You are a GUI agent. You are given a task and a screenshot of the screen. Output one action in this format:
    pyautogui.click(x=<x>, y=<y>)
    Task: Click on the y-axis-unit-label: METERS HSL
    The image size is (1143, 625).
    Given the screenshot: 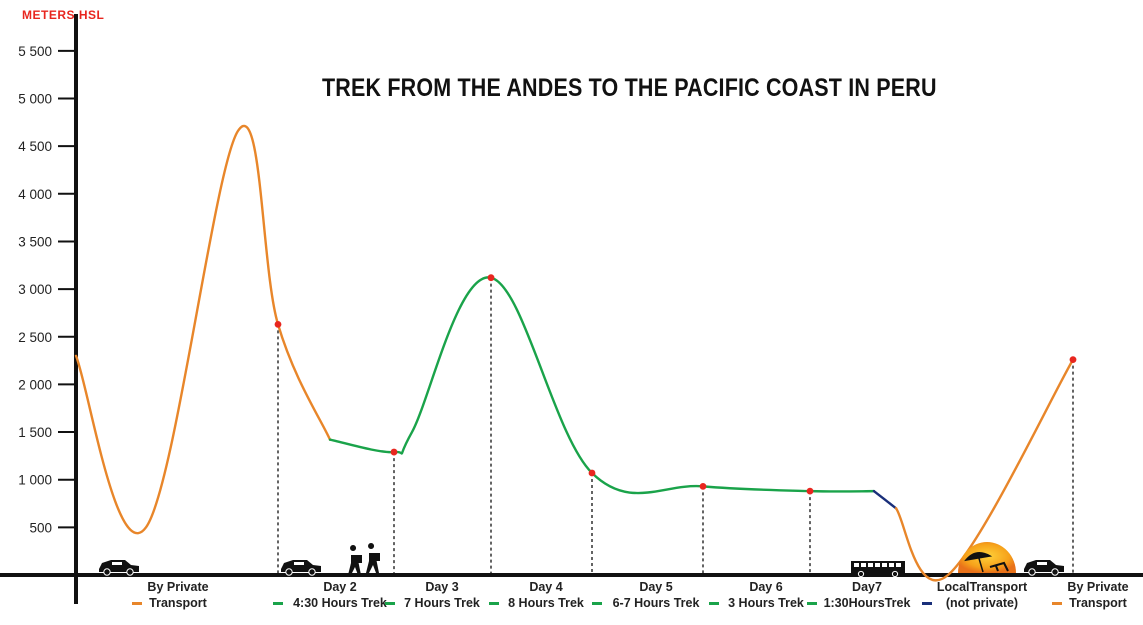 What is the action you would take?
    pyautogui.click(x=63, y=15)
    